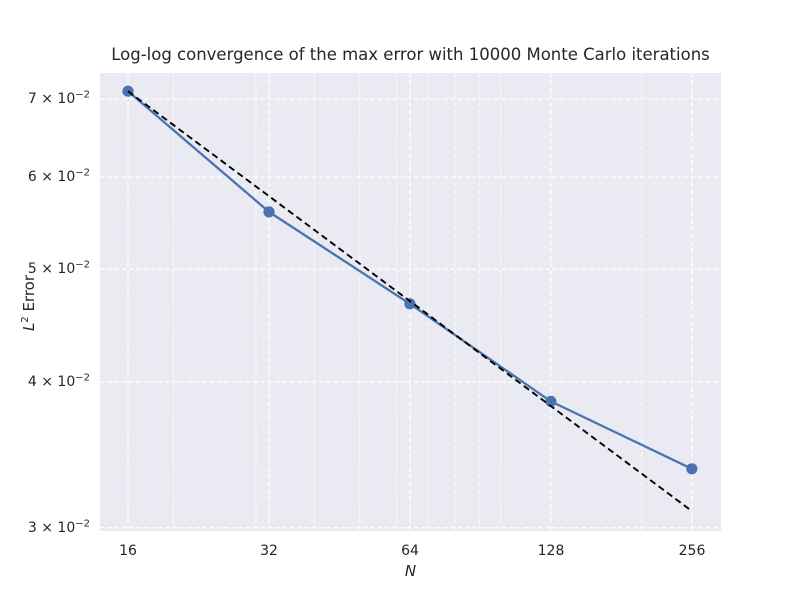 This screenshot has width=800, height=600. I want to click on x-tick-label: 128, so click(551, 551).